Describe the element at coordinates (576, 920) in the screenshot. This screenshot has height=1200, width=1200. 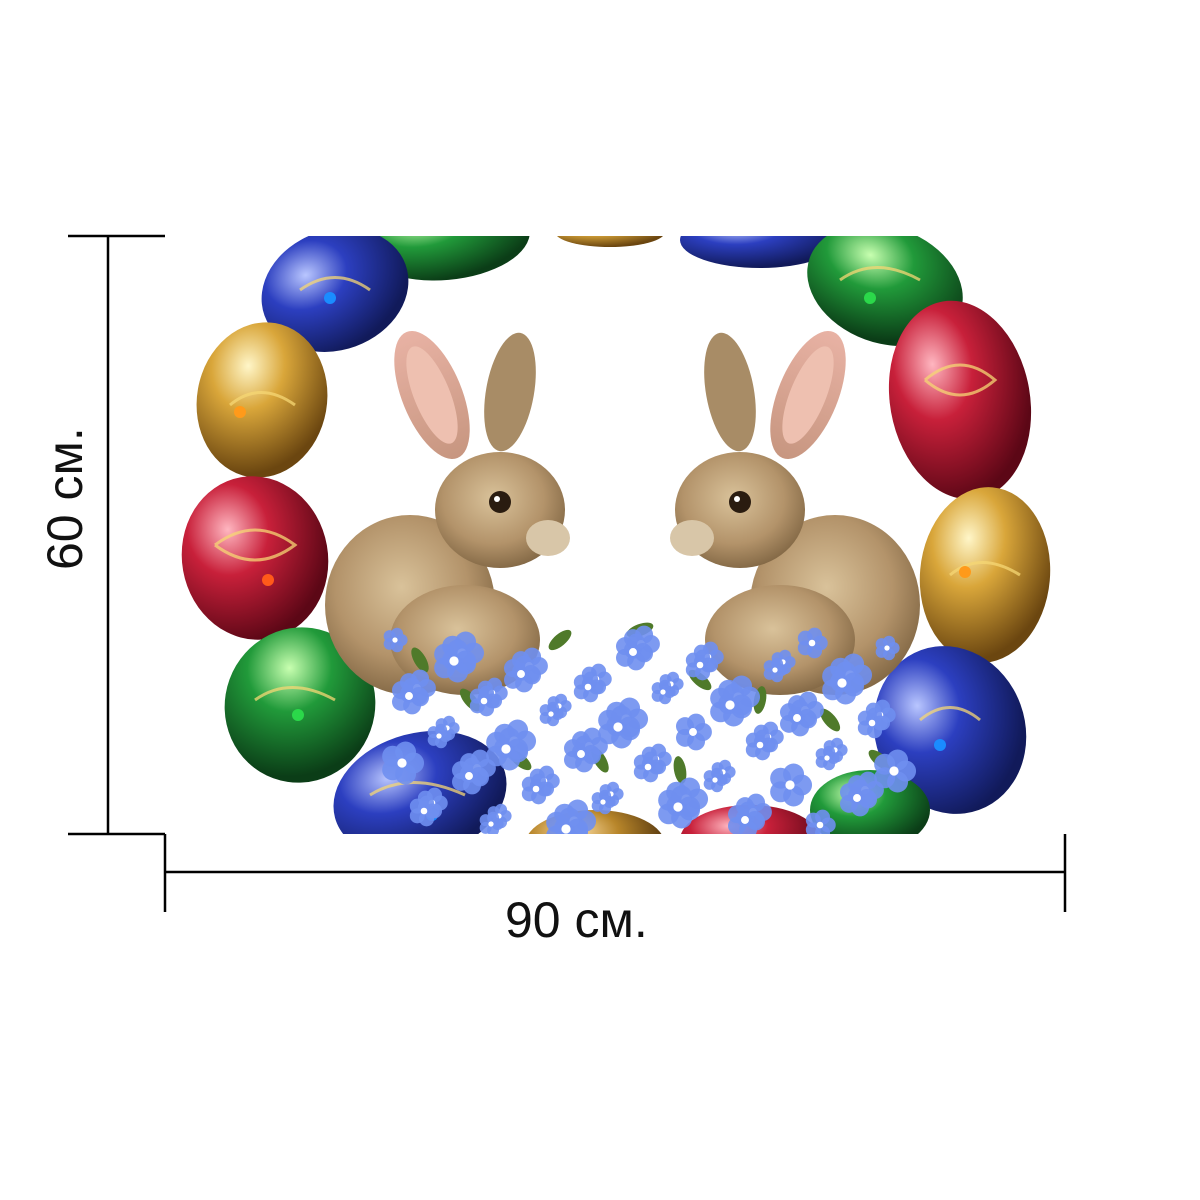
I see `width-label: 90 см.` at that location.